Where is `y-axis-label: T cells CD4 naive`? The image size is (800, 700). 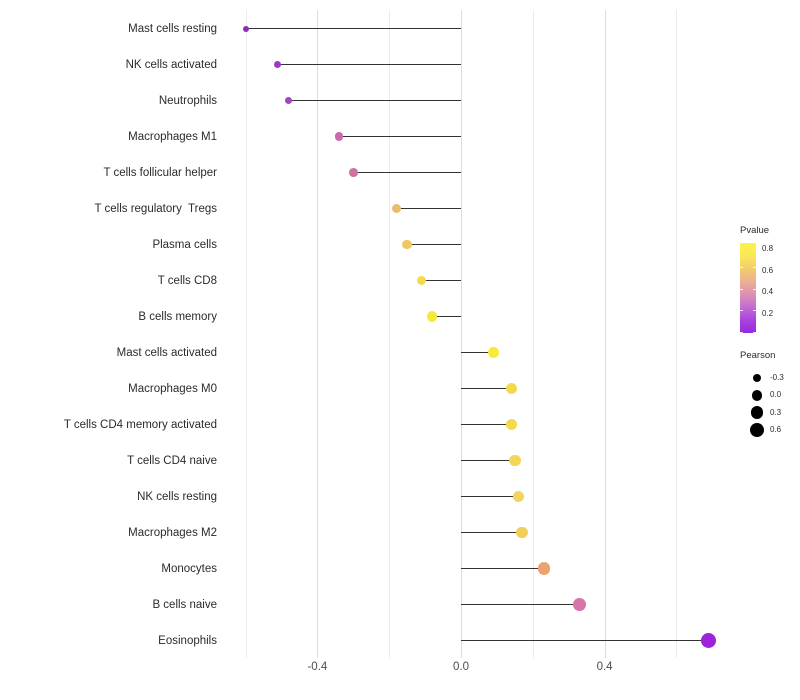 y-axis-label: T cells CD4 naive is located at coordinates (172, 460).